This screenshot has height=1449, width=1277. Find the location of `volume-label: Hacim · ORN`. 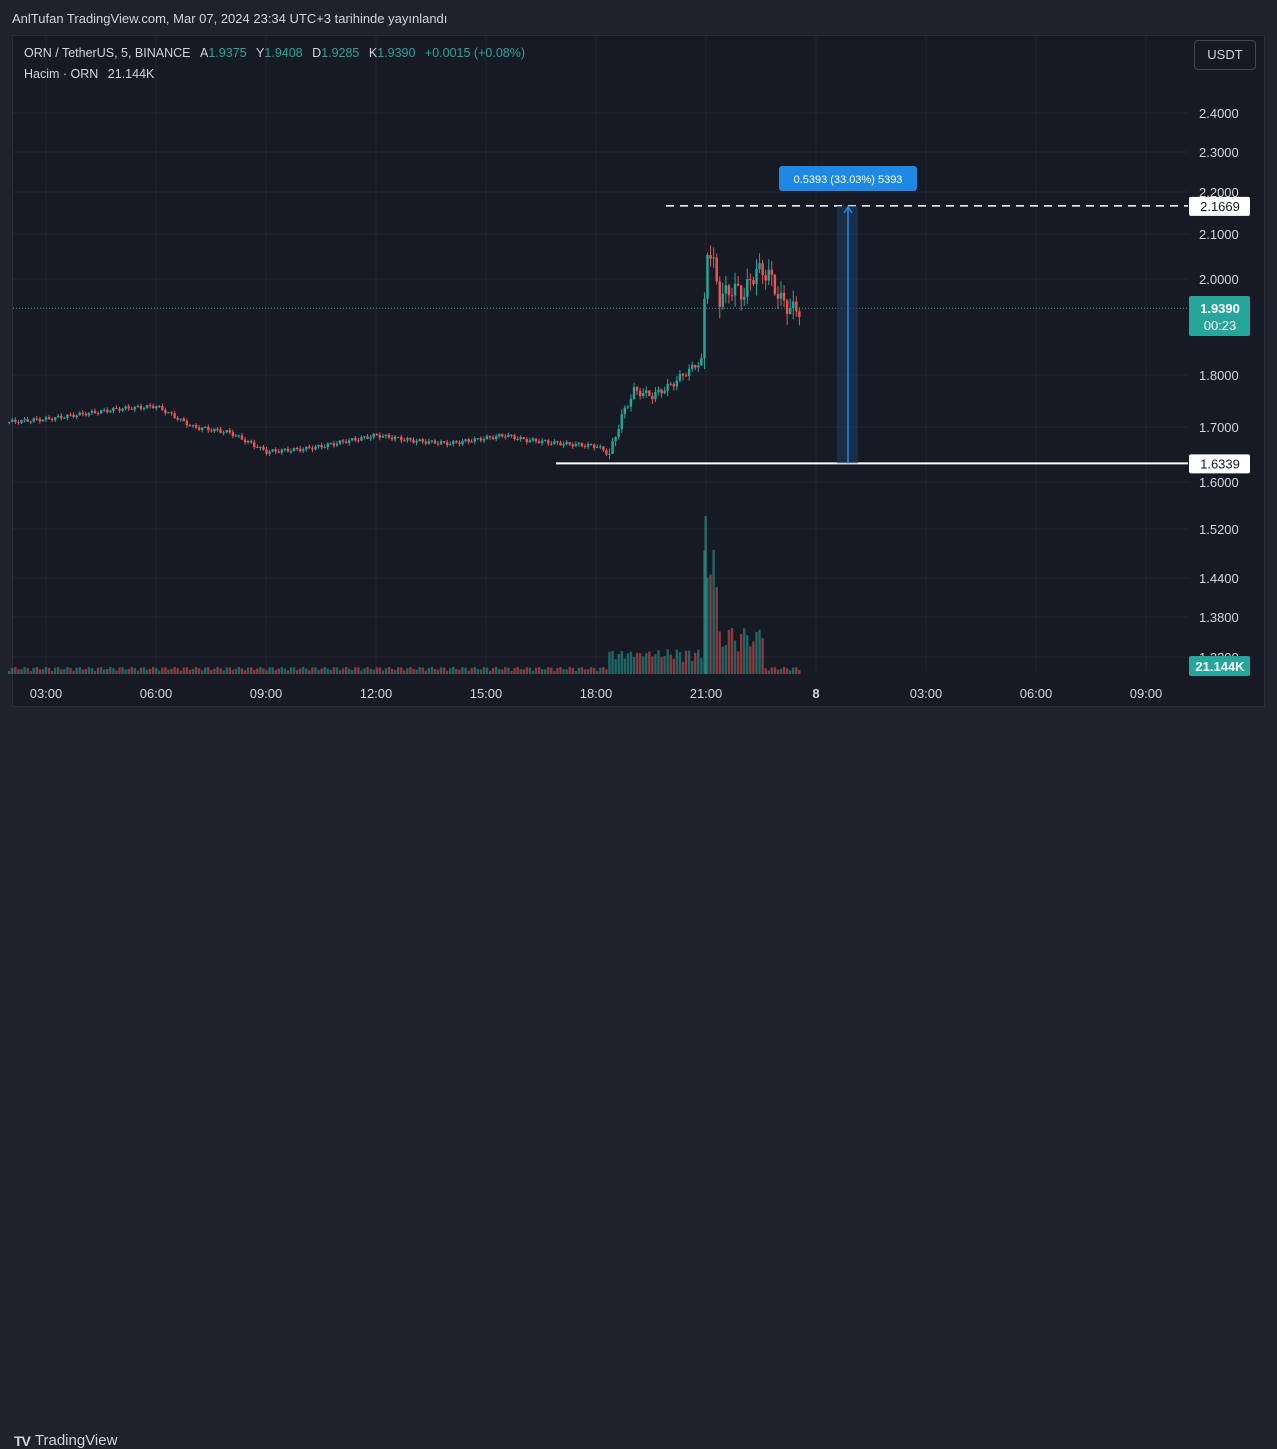

volume-label: Hacim · ORN is located at coordinates (61, 74).